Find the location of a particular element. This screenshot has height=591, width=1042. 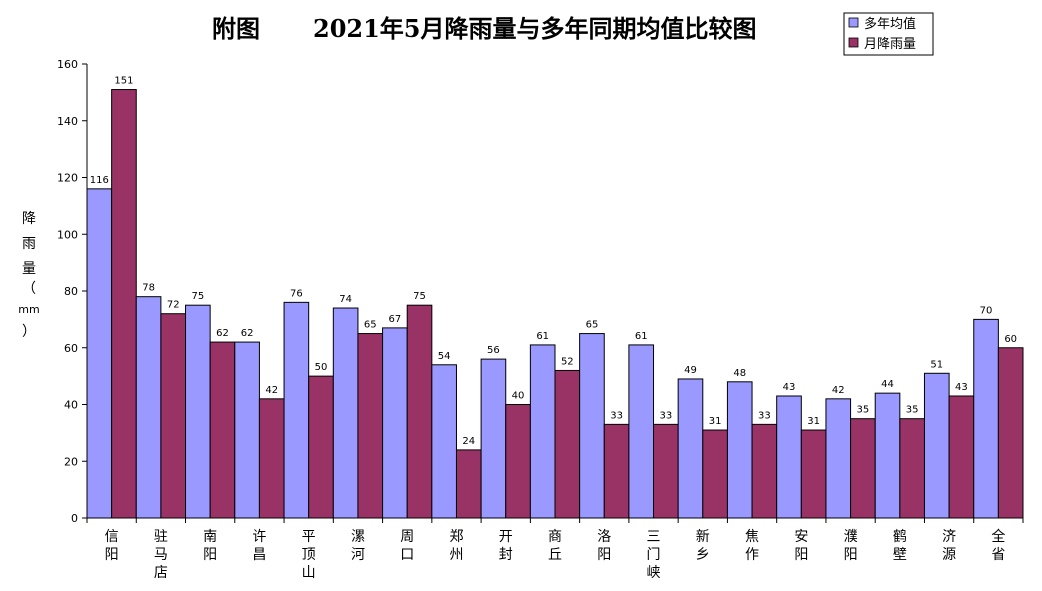

bar-value-label: 60 is located at coordinates (1010, 339).